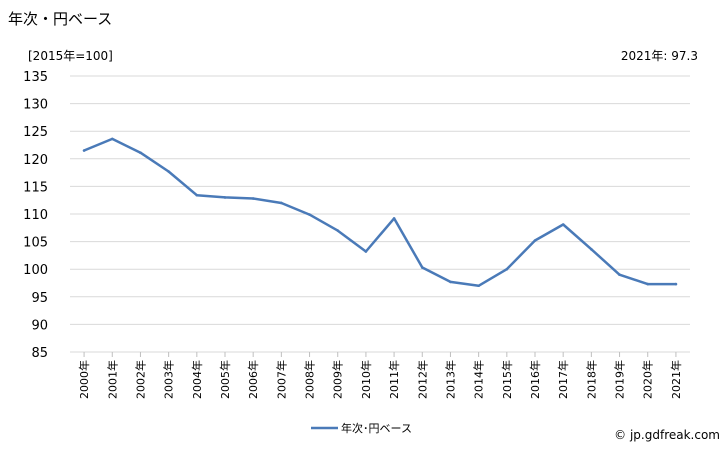 This screenshot has width=728, height=450. I want to click on y-tick-label: 90, so click(39, 325).